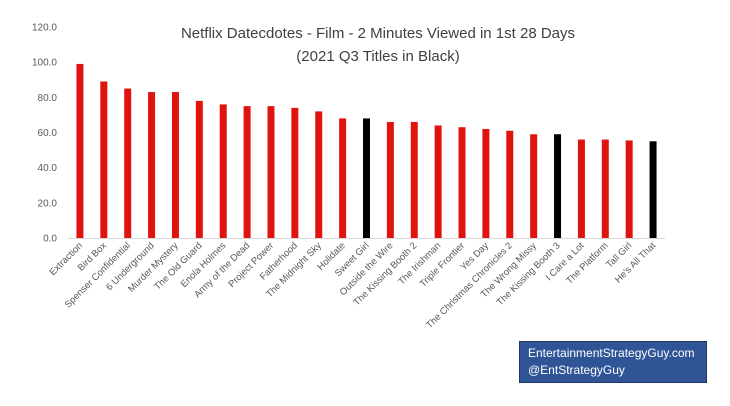 The height and width of the screenshot is (406, 730). What do you see at coordinates (48, 98) in the screenshot?
I see `y-tick-label: 80.0` at bounding box center [48, 98].